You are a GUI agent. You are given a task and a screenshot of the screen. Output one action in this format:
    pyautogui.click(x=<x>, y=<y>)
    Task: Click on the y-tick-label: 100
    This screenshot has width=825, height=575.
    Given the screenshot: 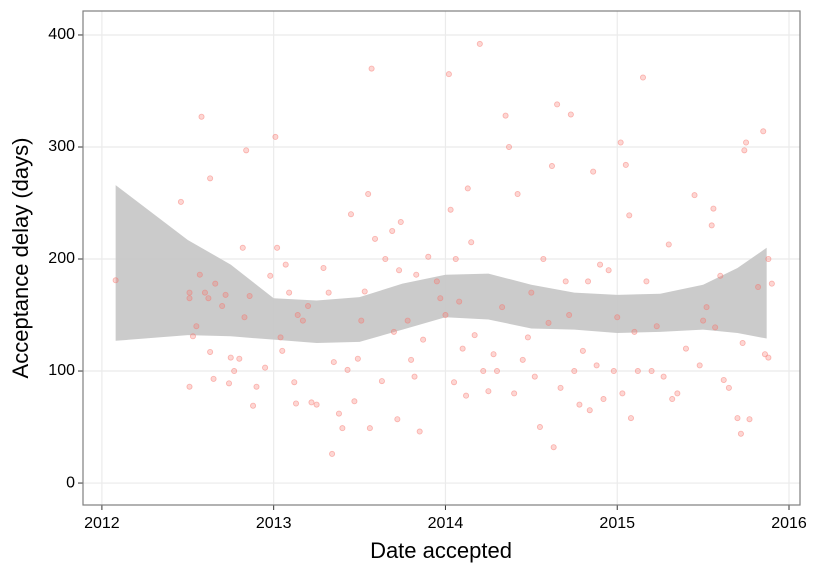 What is the action you would take?
    pyautogui.click(x=61, y=370)
    